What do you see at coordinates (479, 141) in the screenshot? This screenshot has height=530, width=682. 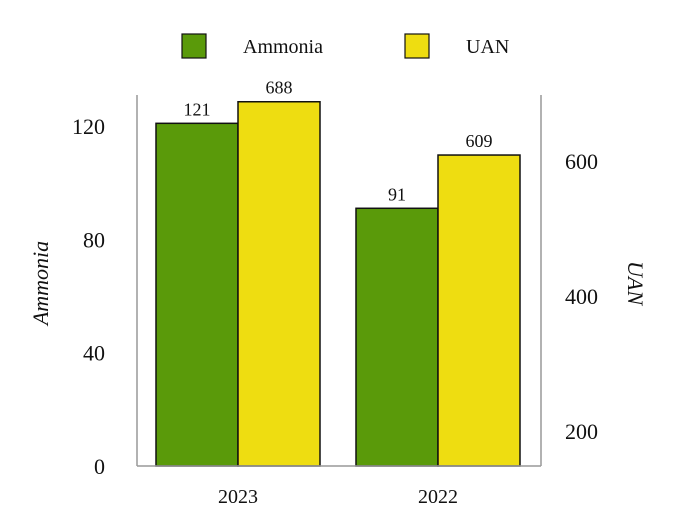 I see `data-label-uan-2022: 609` at bounding box center [479, 141].